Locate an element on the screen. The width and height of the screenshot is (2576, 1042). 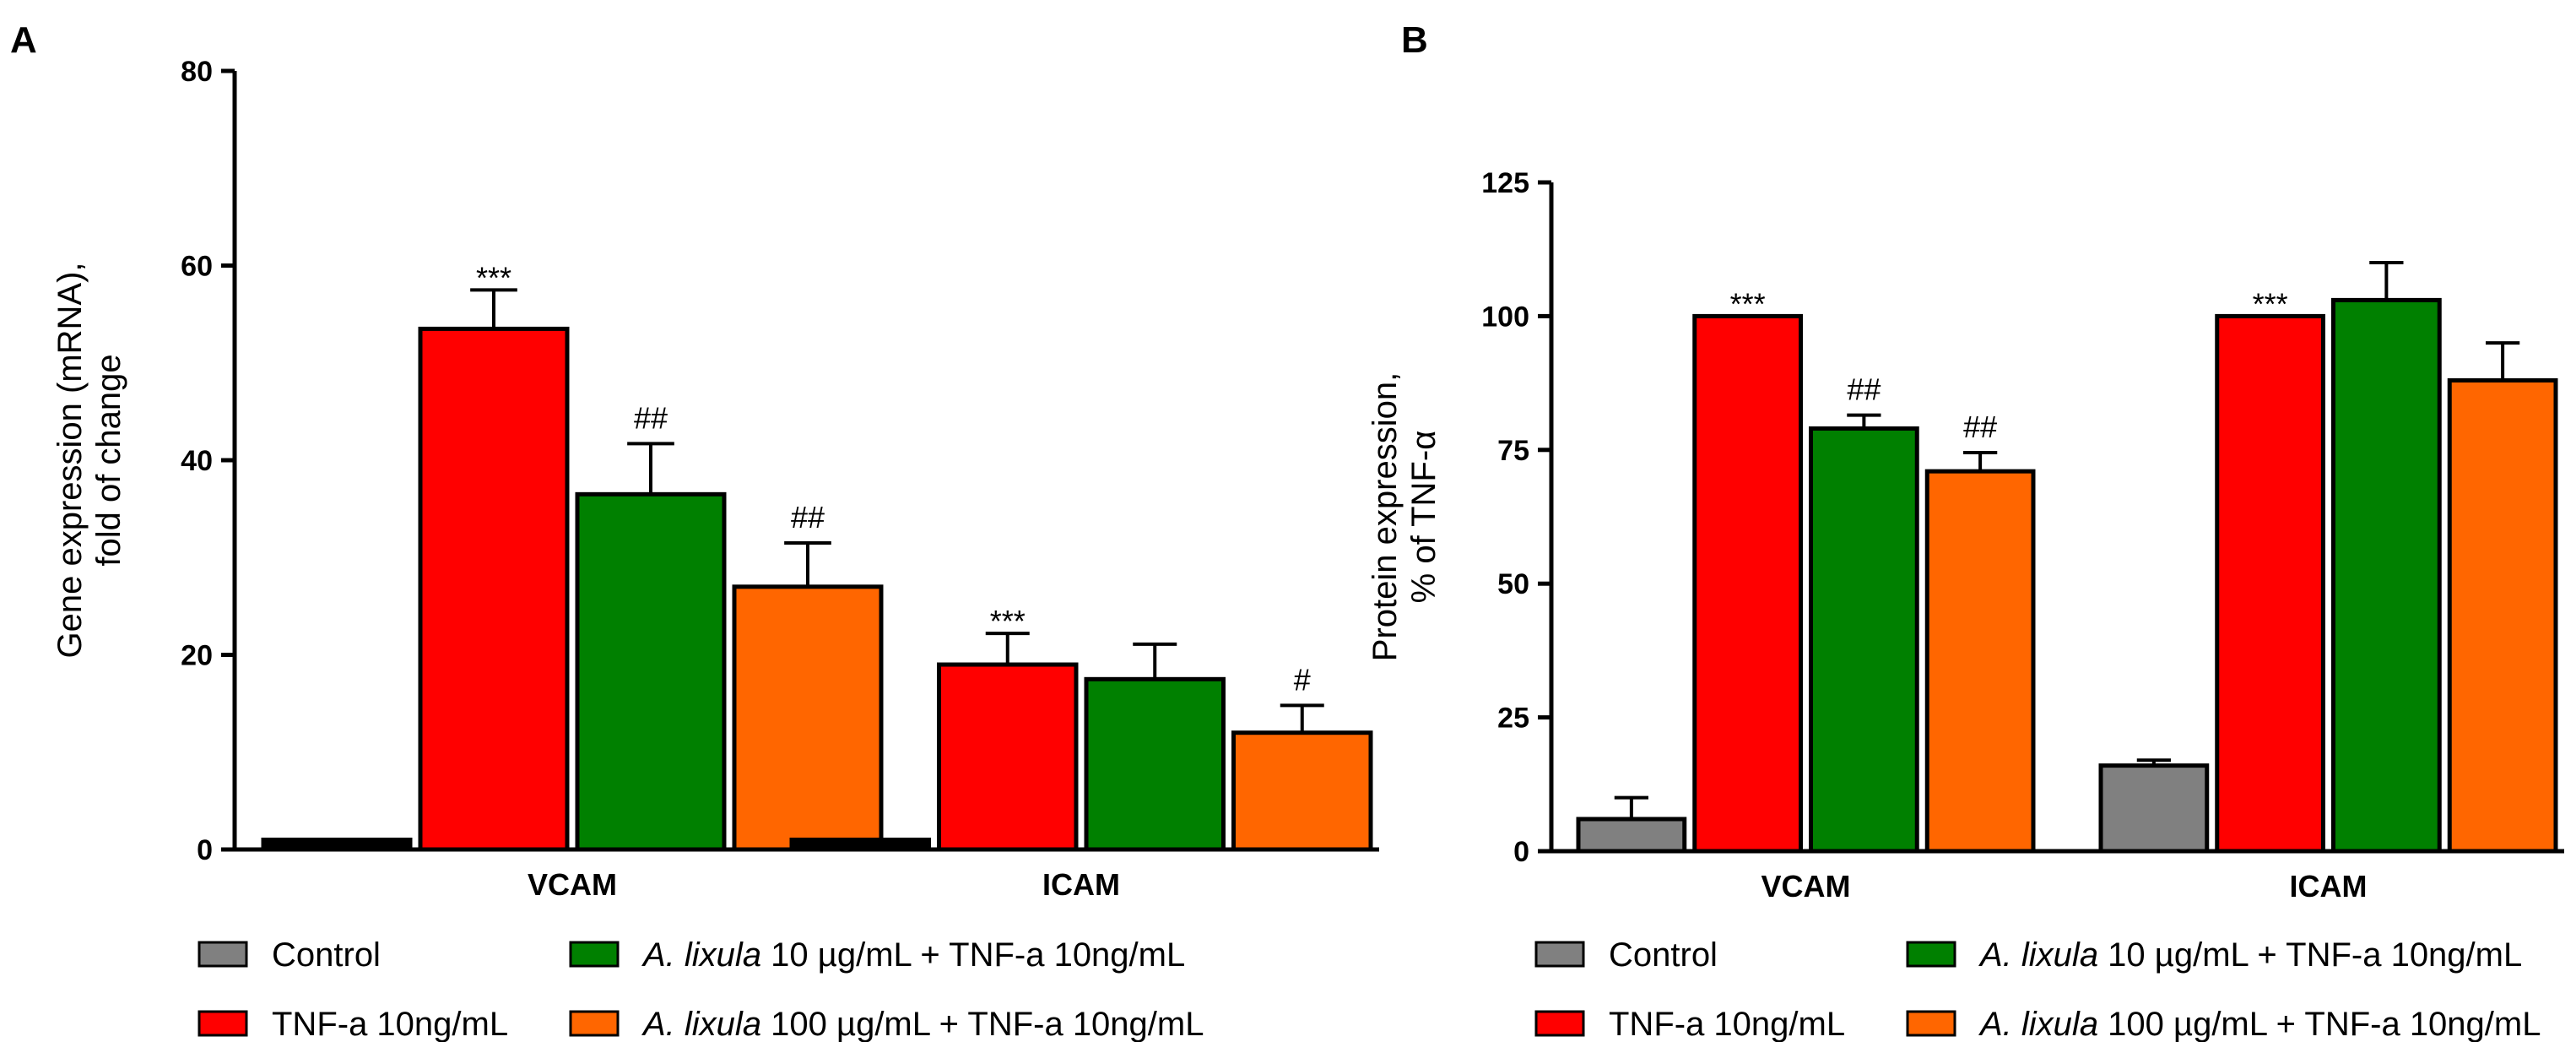
panel-letter: B is located at coordinates (1414, 40).